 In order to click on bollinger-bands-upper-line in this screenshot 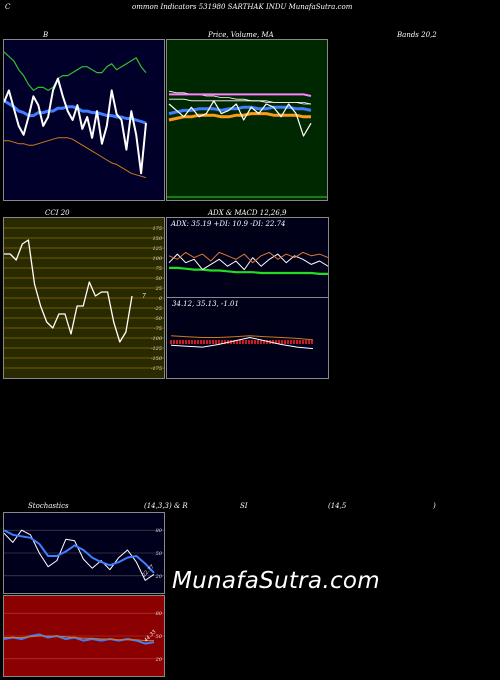, I will do `click(75, 71)`.